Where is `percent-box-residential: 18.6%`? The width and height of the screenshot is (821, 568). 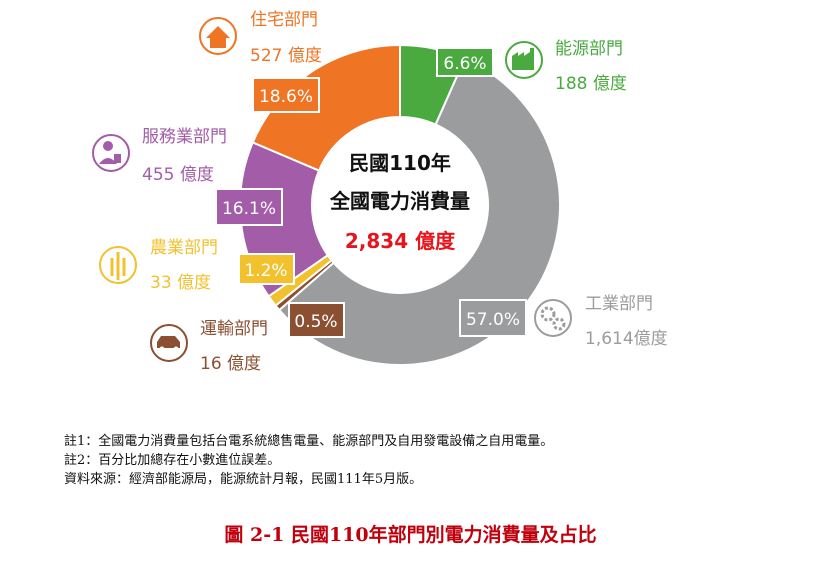
percent-box-residential: 18.6% is located at coordinates (286, 95).